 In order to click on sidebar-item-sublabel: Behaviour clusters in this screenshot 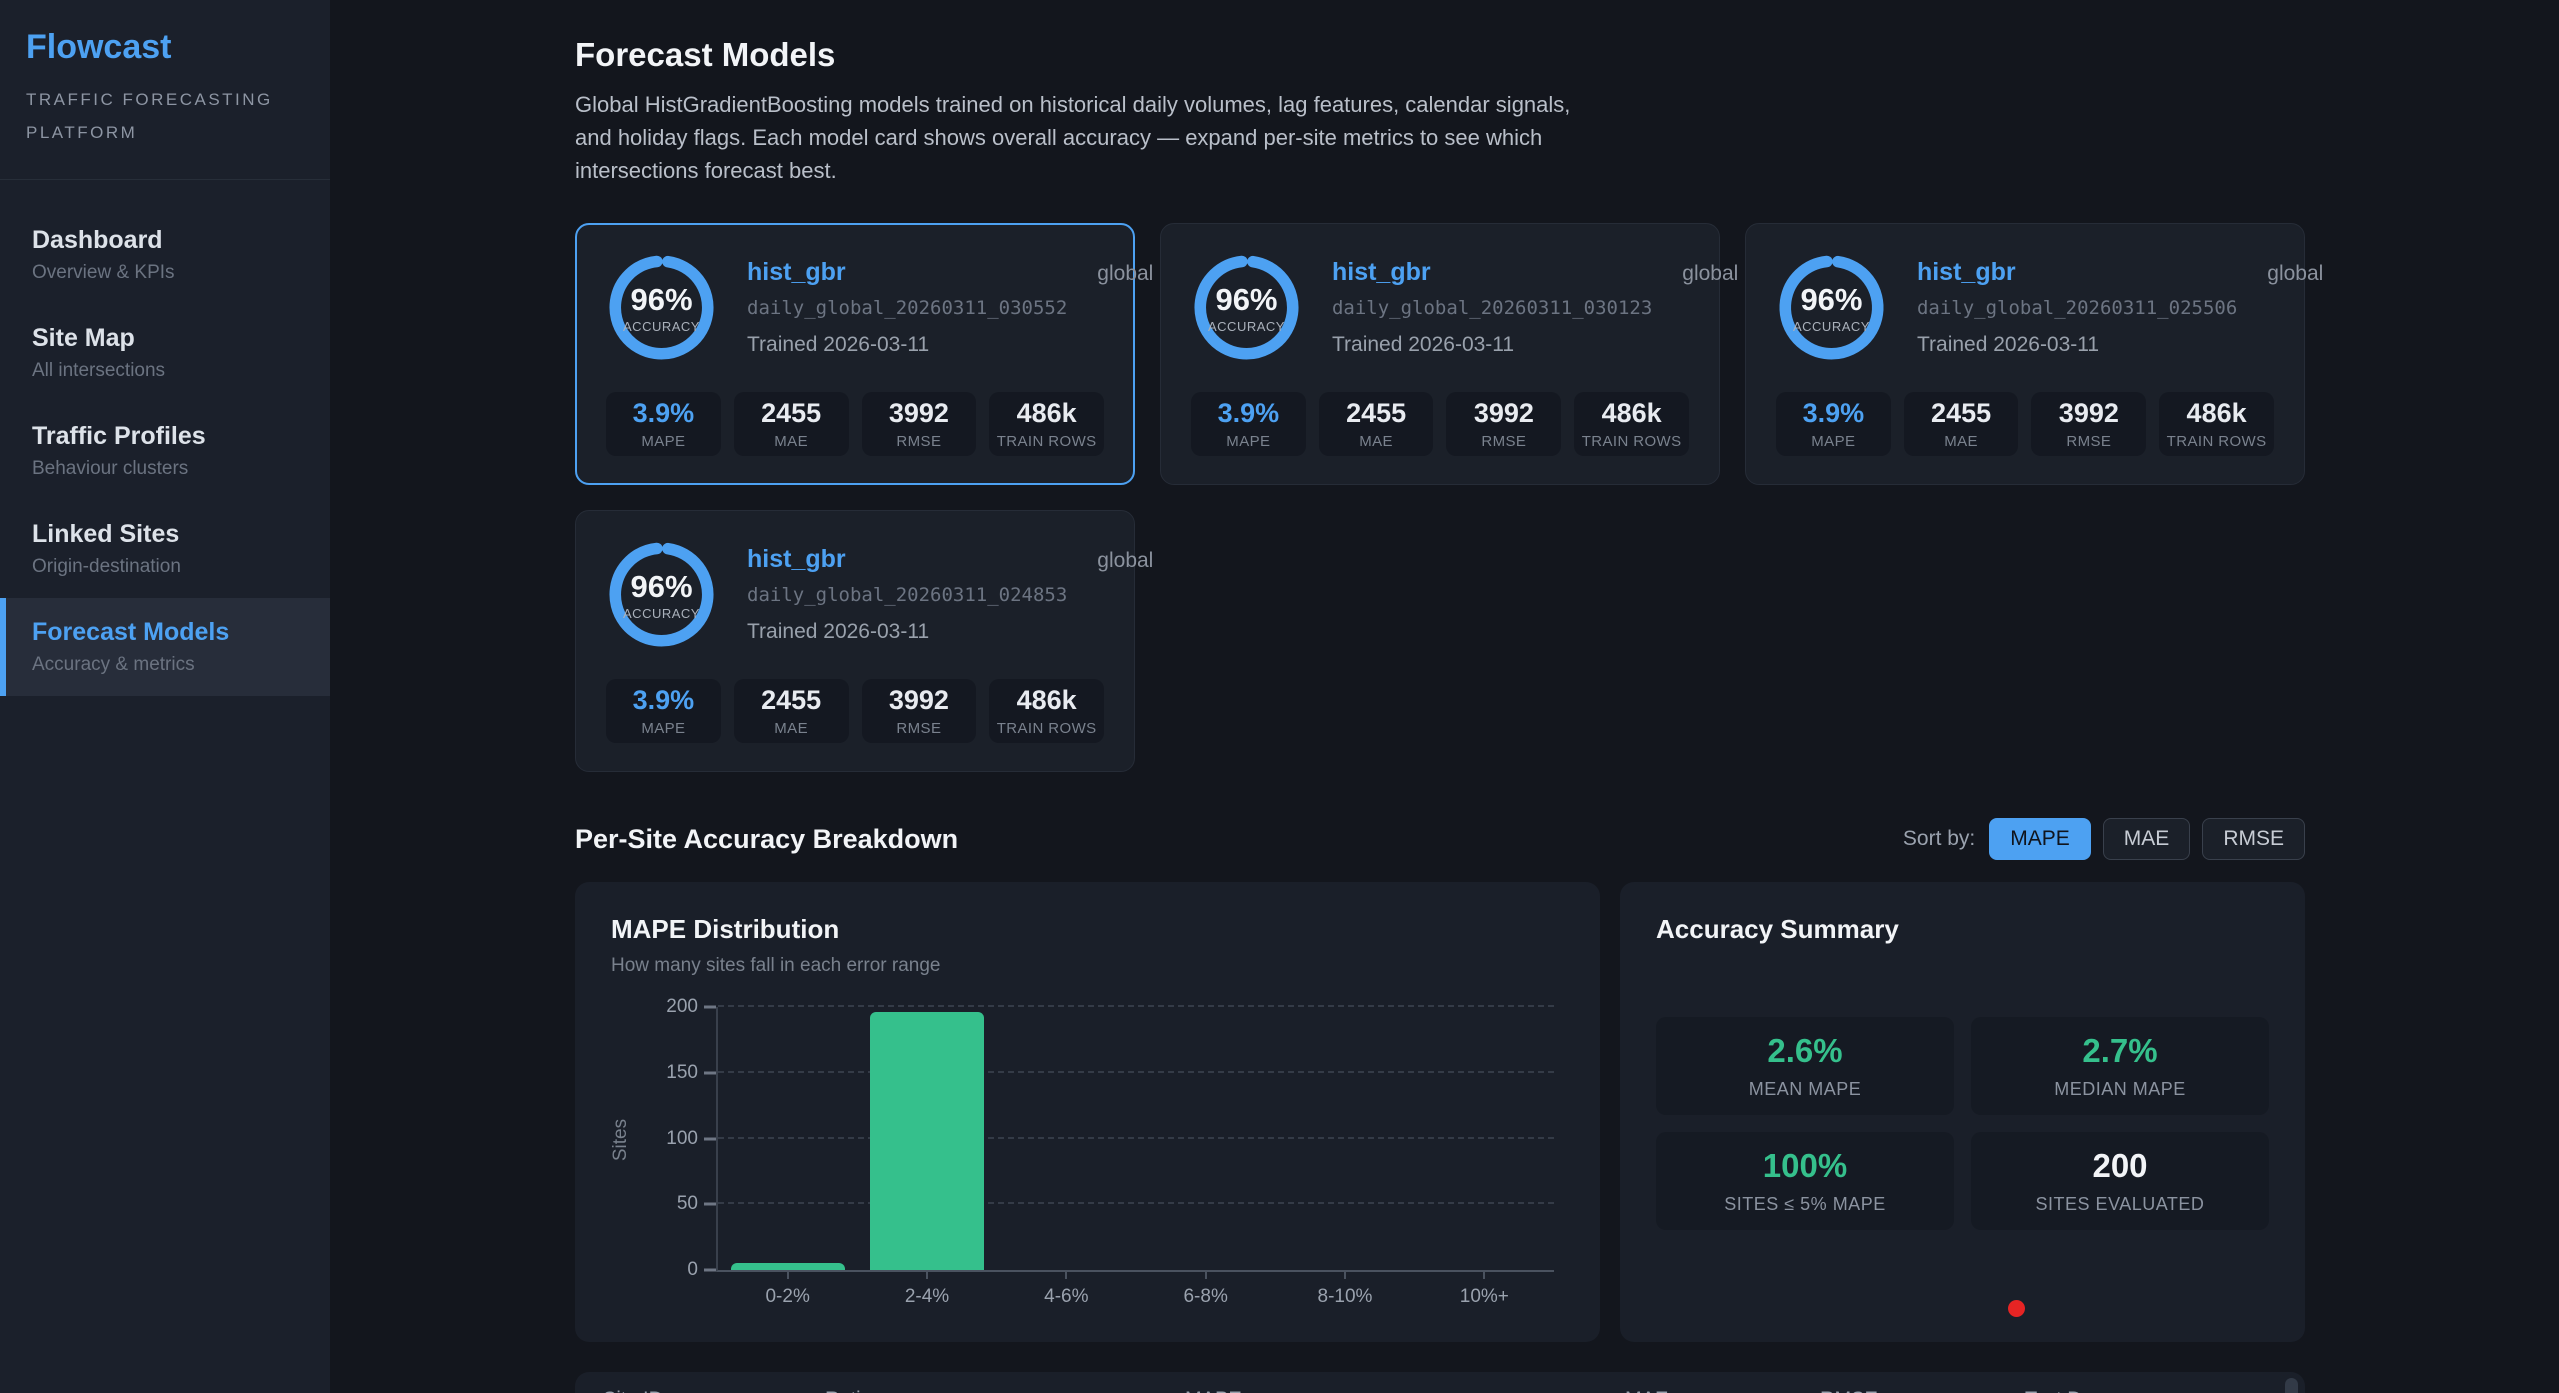, I will do `click(110, 469)`.